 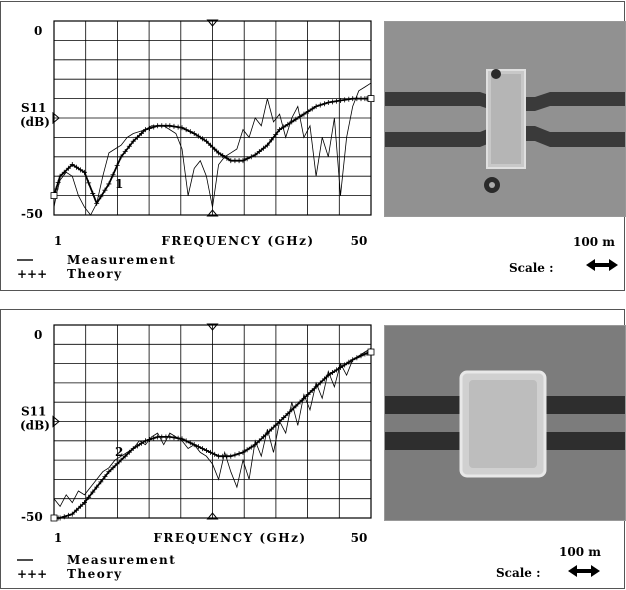 I want to click on x-axis-label: FREQUENCY (GHz), so click(x=229, y=538).